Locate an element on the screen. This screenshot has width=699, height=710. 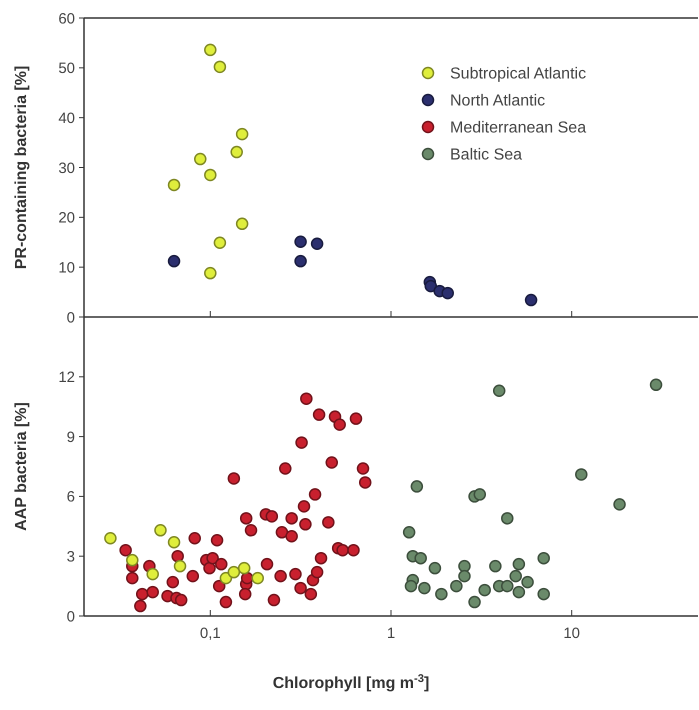
x-tick-label: 10 is located at coordinates (571, 633).